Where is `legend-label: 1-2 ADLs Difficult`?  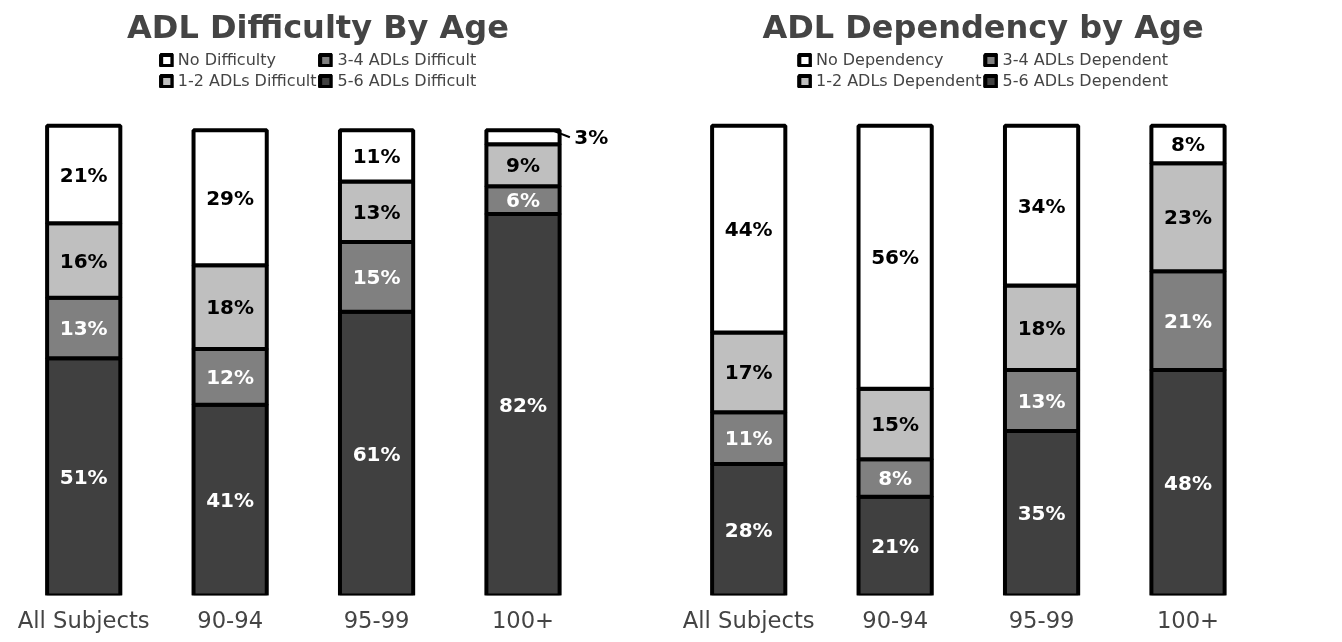
legend-label: 1-2 ADLs Difficult is located at coordinates (247, 80).